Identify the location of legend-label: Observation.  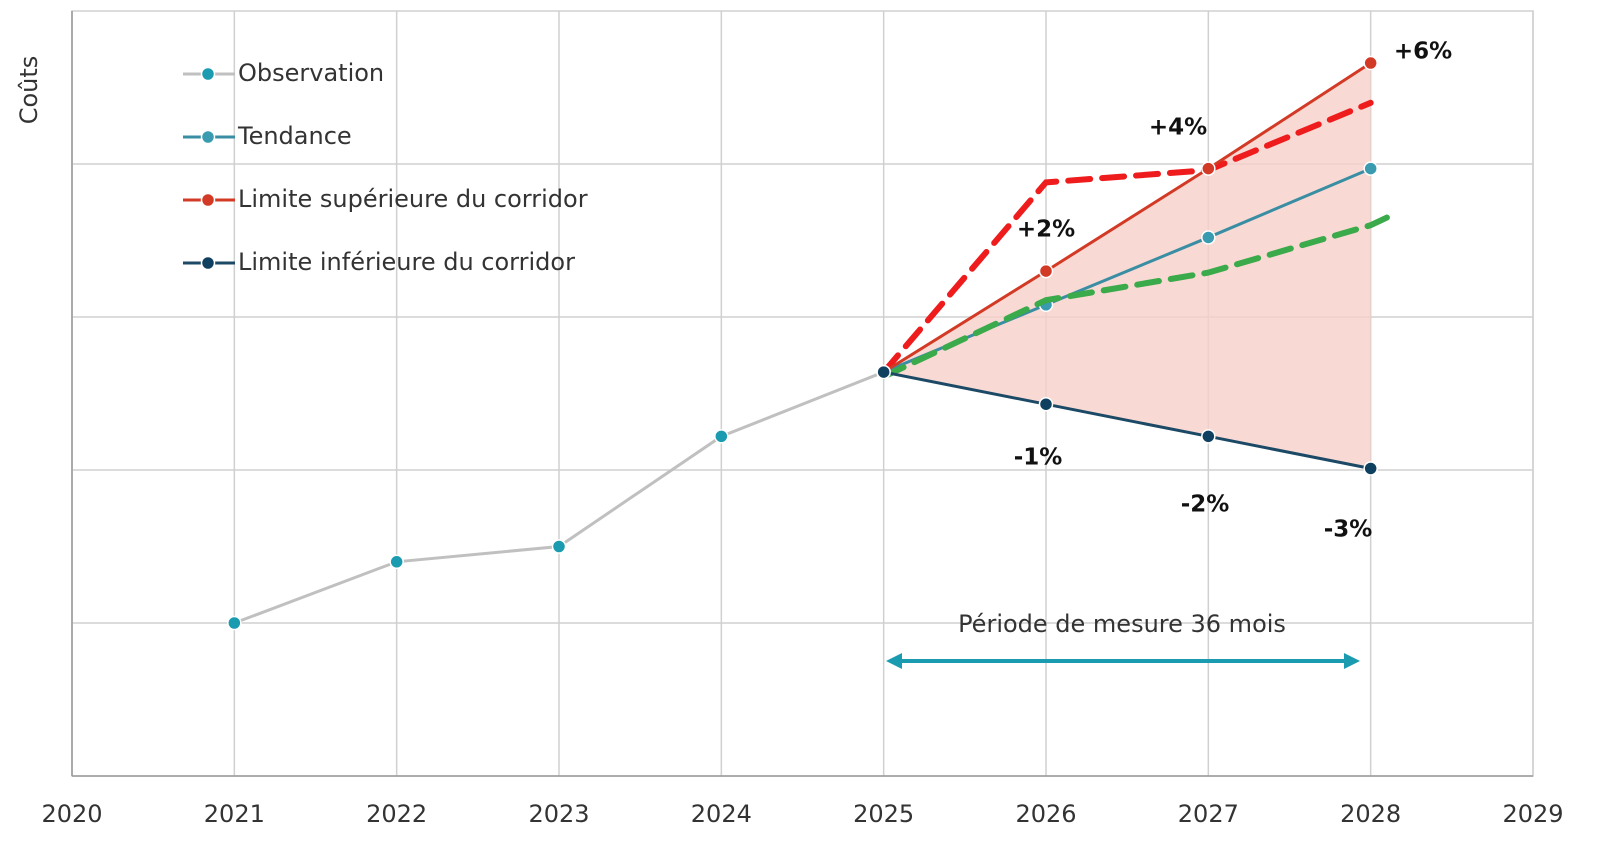
(311, 73).